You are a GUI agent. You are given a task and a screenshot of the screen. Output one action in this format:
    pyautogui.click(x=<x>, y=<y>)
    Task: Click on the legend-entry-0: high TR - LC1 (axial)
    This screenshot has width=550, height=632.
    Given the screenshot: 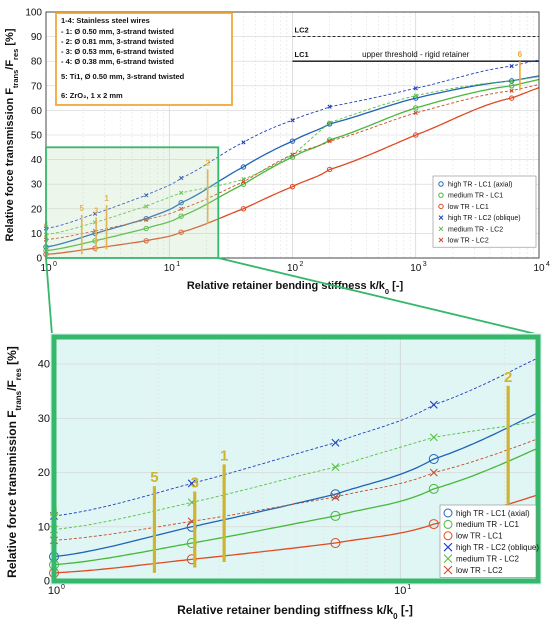 What is the action you would take?
    pyautogui.click(x=480, y=185)
    